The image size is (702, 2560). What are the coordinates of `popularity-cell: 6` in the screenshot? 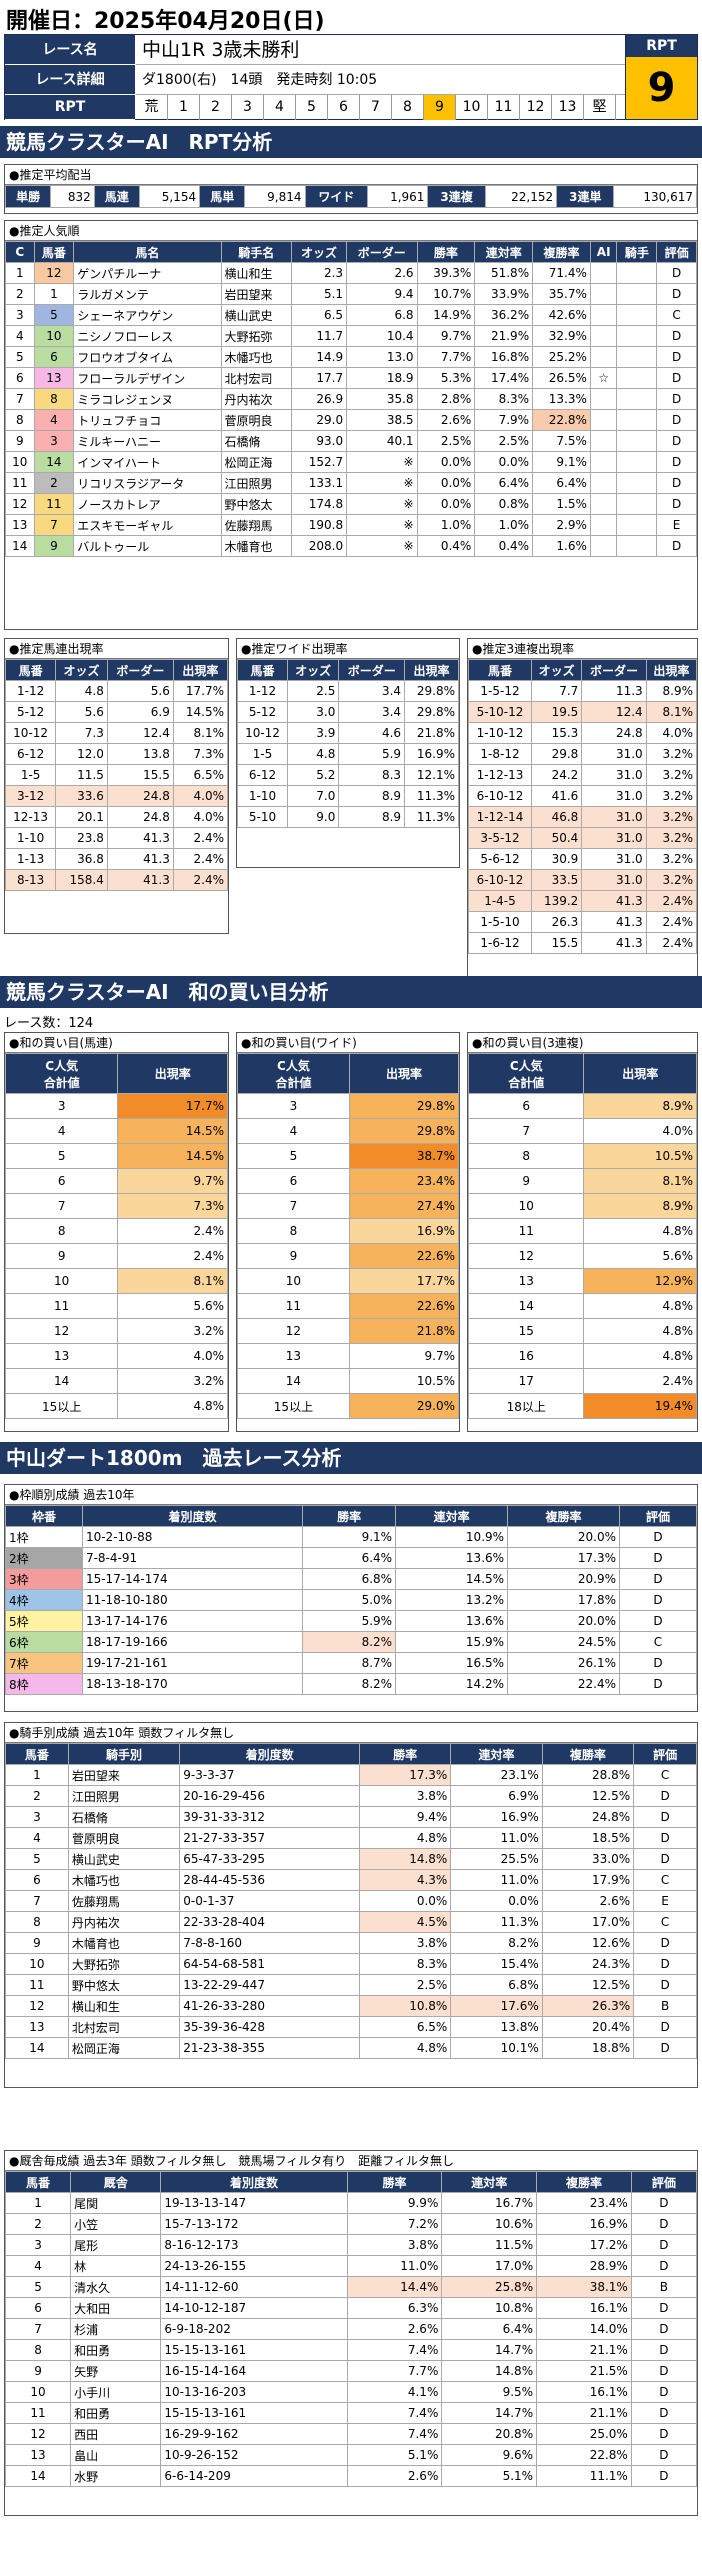 It's located at (54, 357).